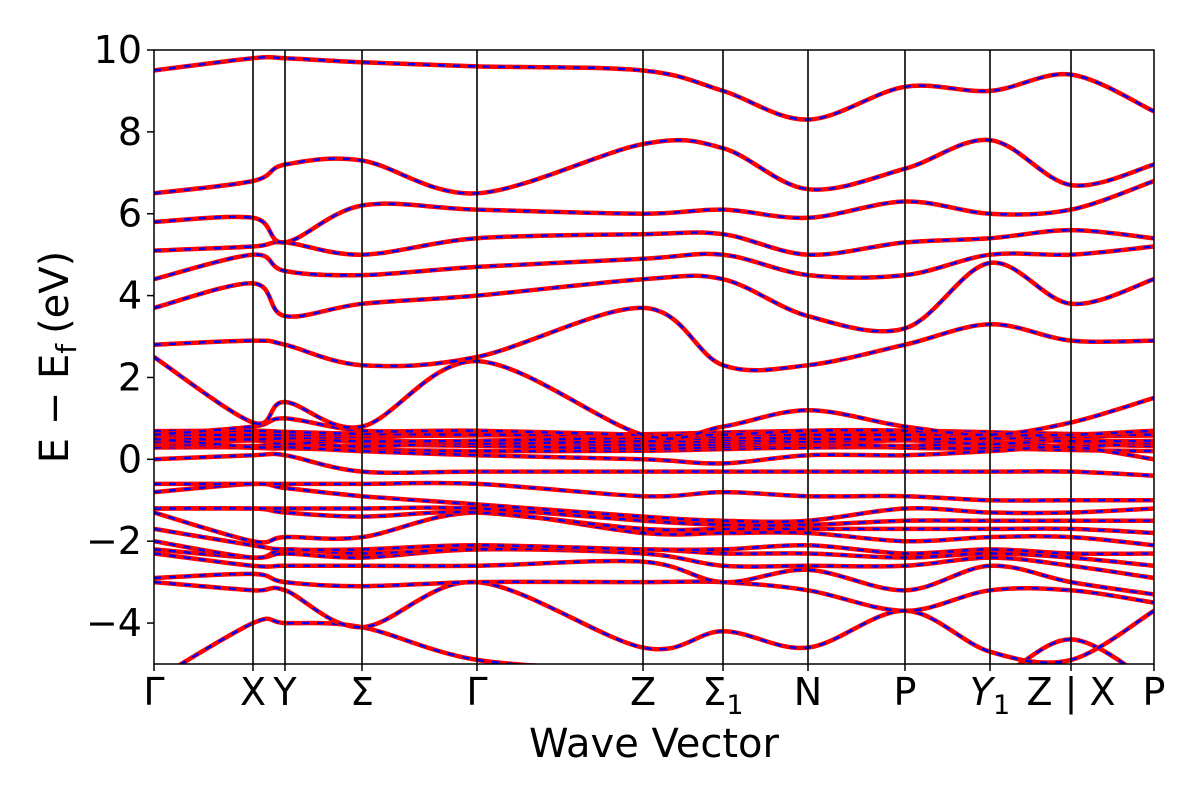 The width and height of the screenshot is (1200, 800). I want to click on xtick-label-3: Σ, so click(362, 692).